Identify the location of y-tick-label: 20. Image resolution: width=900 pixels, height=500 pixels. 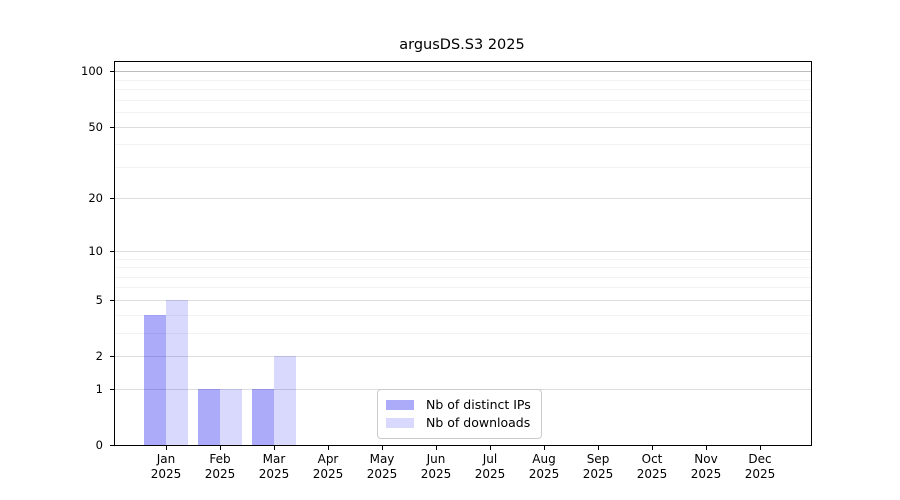
(95, 198).